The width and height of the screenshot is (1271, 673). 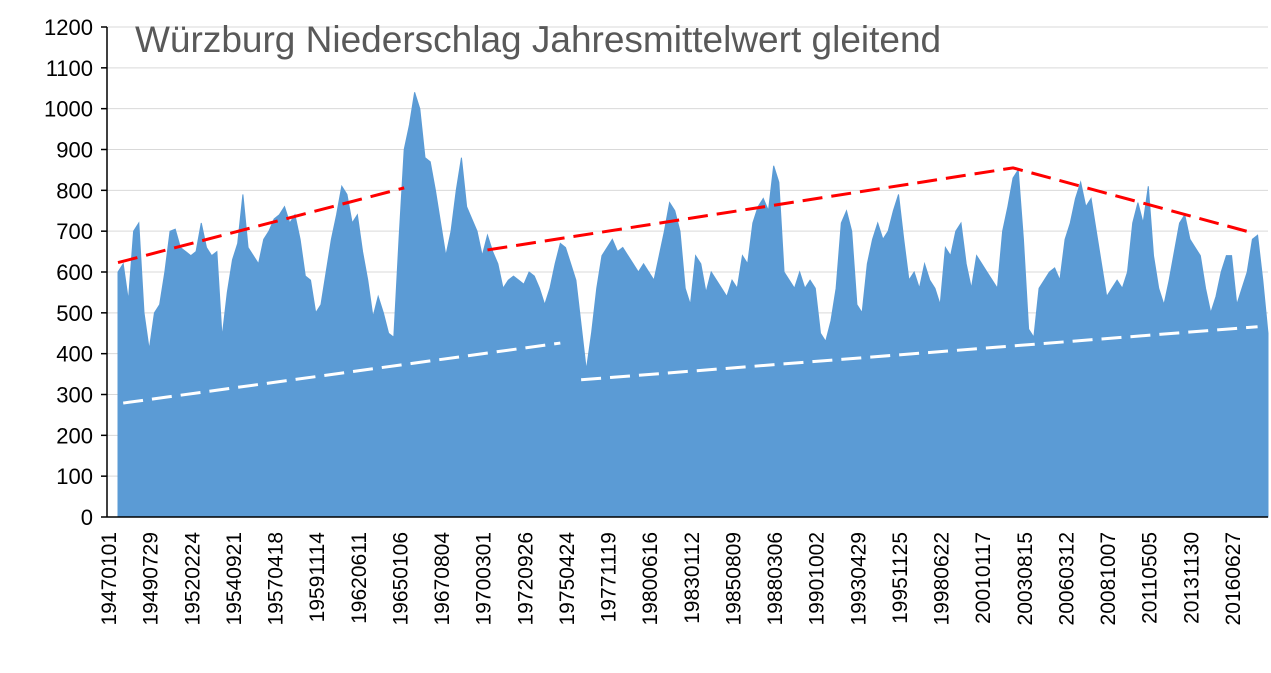 What do you see at coordinates (74, 190) in the screenshot?
I see `y-tick-label: 800` at bounding box center [74, 190].